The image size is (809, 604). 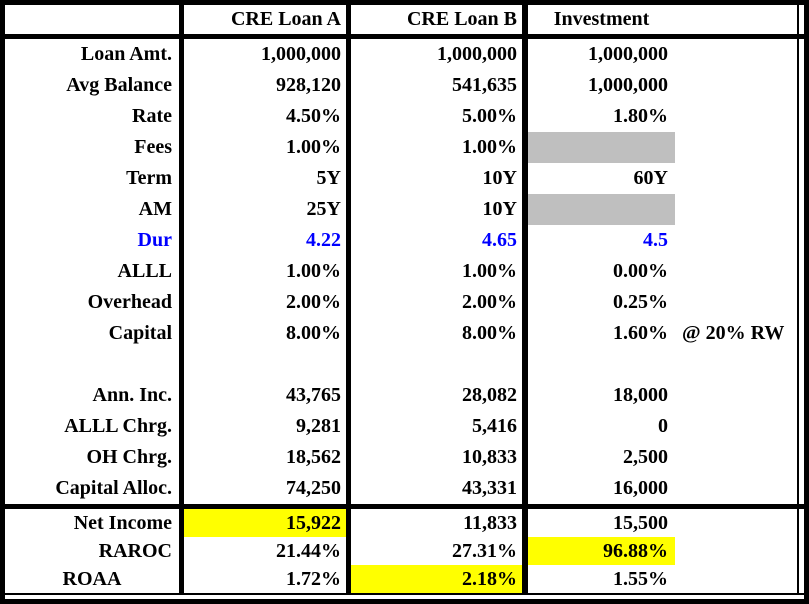 What do you see at coordinates (313, 333) in the screenshot?
I see `cre-loan-a-cell: 8.00%` at bounding box center [313, 333].